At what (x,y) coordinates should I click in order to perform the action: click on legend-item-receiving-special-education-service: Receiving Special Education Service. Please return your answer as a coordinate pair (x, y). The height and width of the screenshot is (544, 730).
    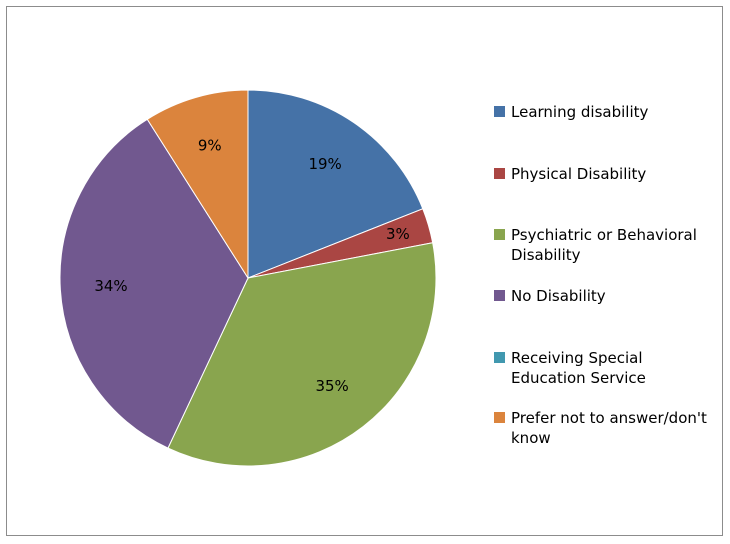
    Looking at the image, I should click on (602, 368).